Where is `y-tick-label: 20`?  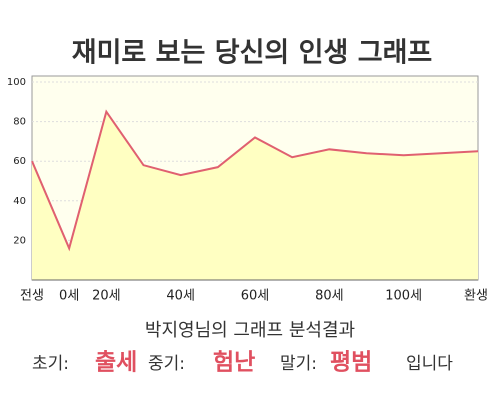
y-tick-label: 20 is located at coordinates (19, 240).